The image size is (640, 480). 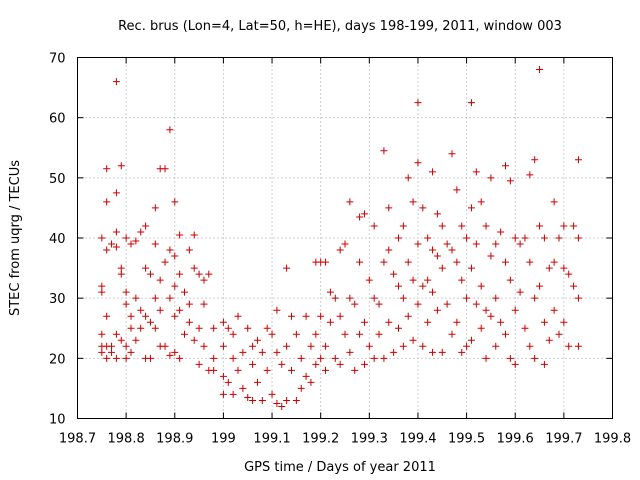 What do you see at coordinates (57, 420) in the screenshot?
I see `y-tick-label: 10` at bounding box center [57, 420].